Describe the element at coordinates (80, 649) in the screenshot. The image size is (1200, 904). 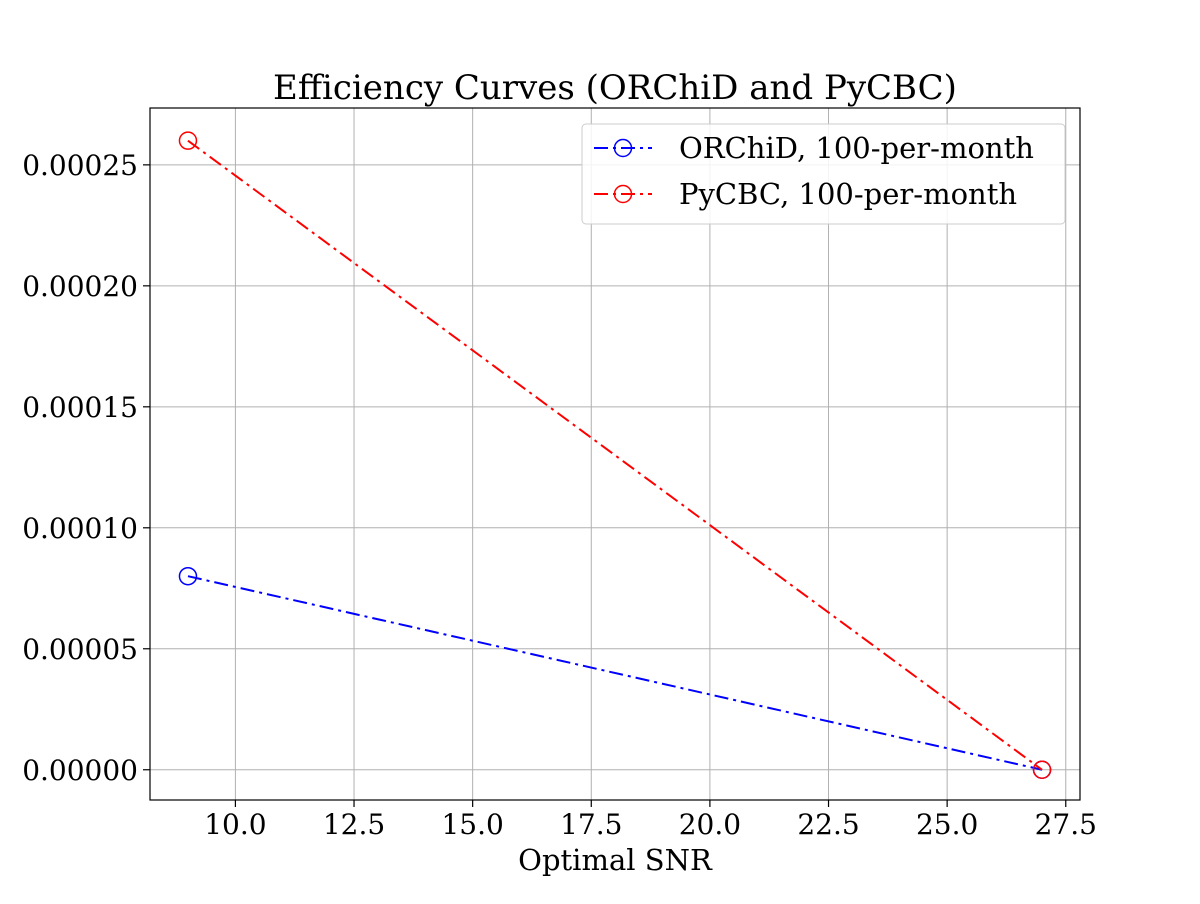
I see `y-tick-label: 0.00005` at that location.